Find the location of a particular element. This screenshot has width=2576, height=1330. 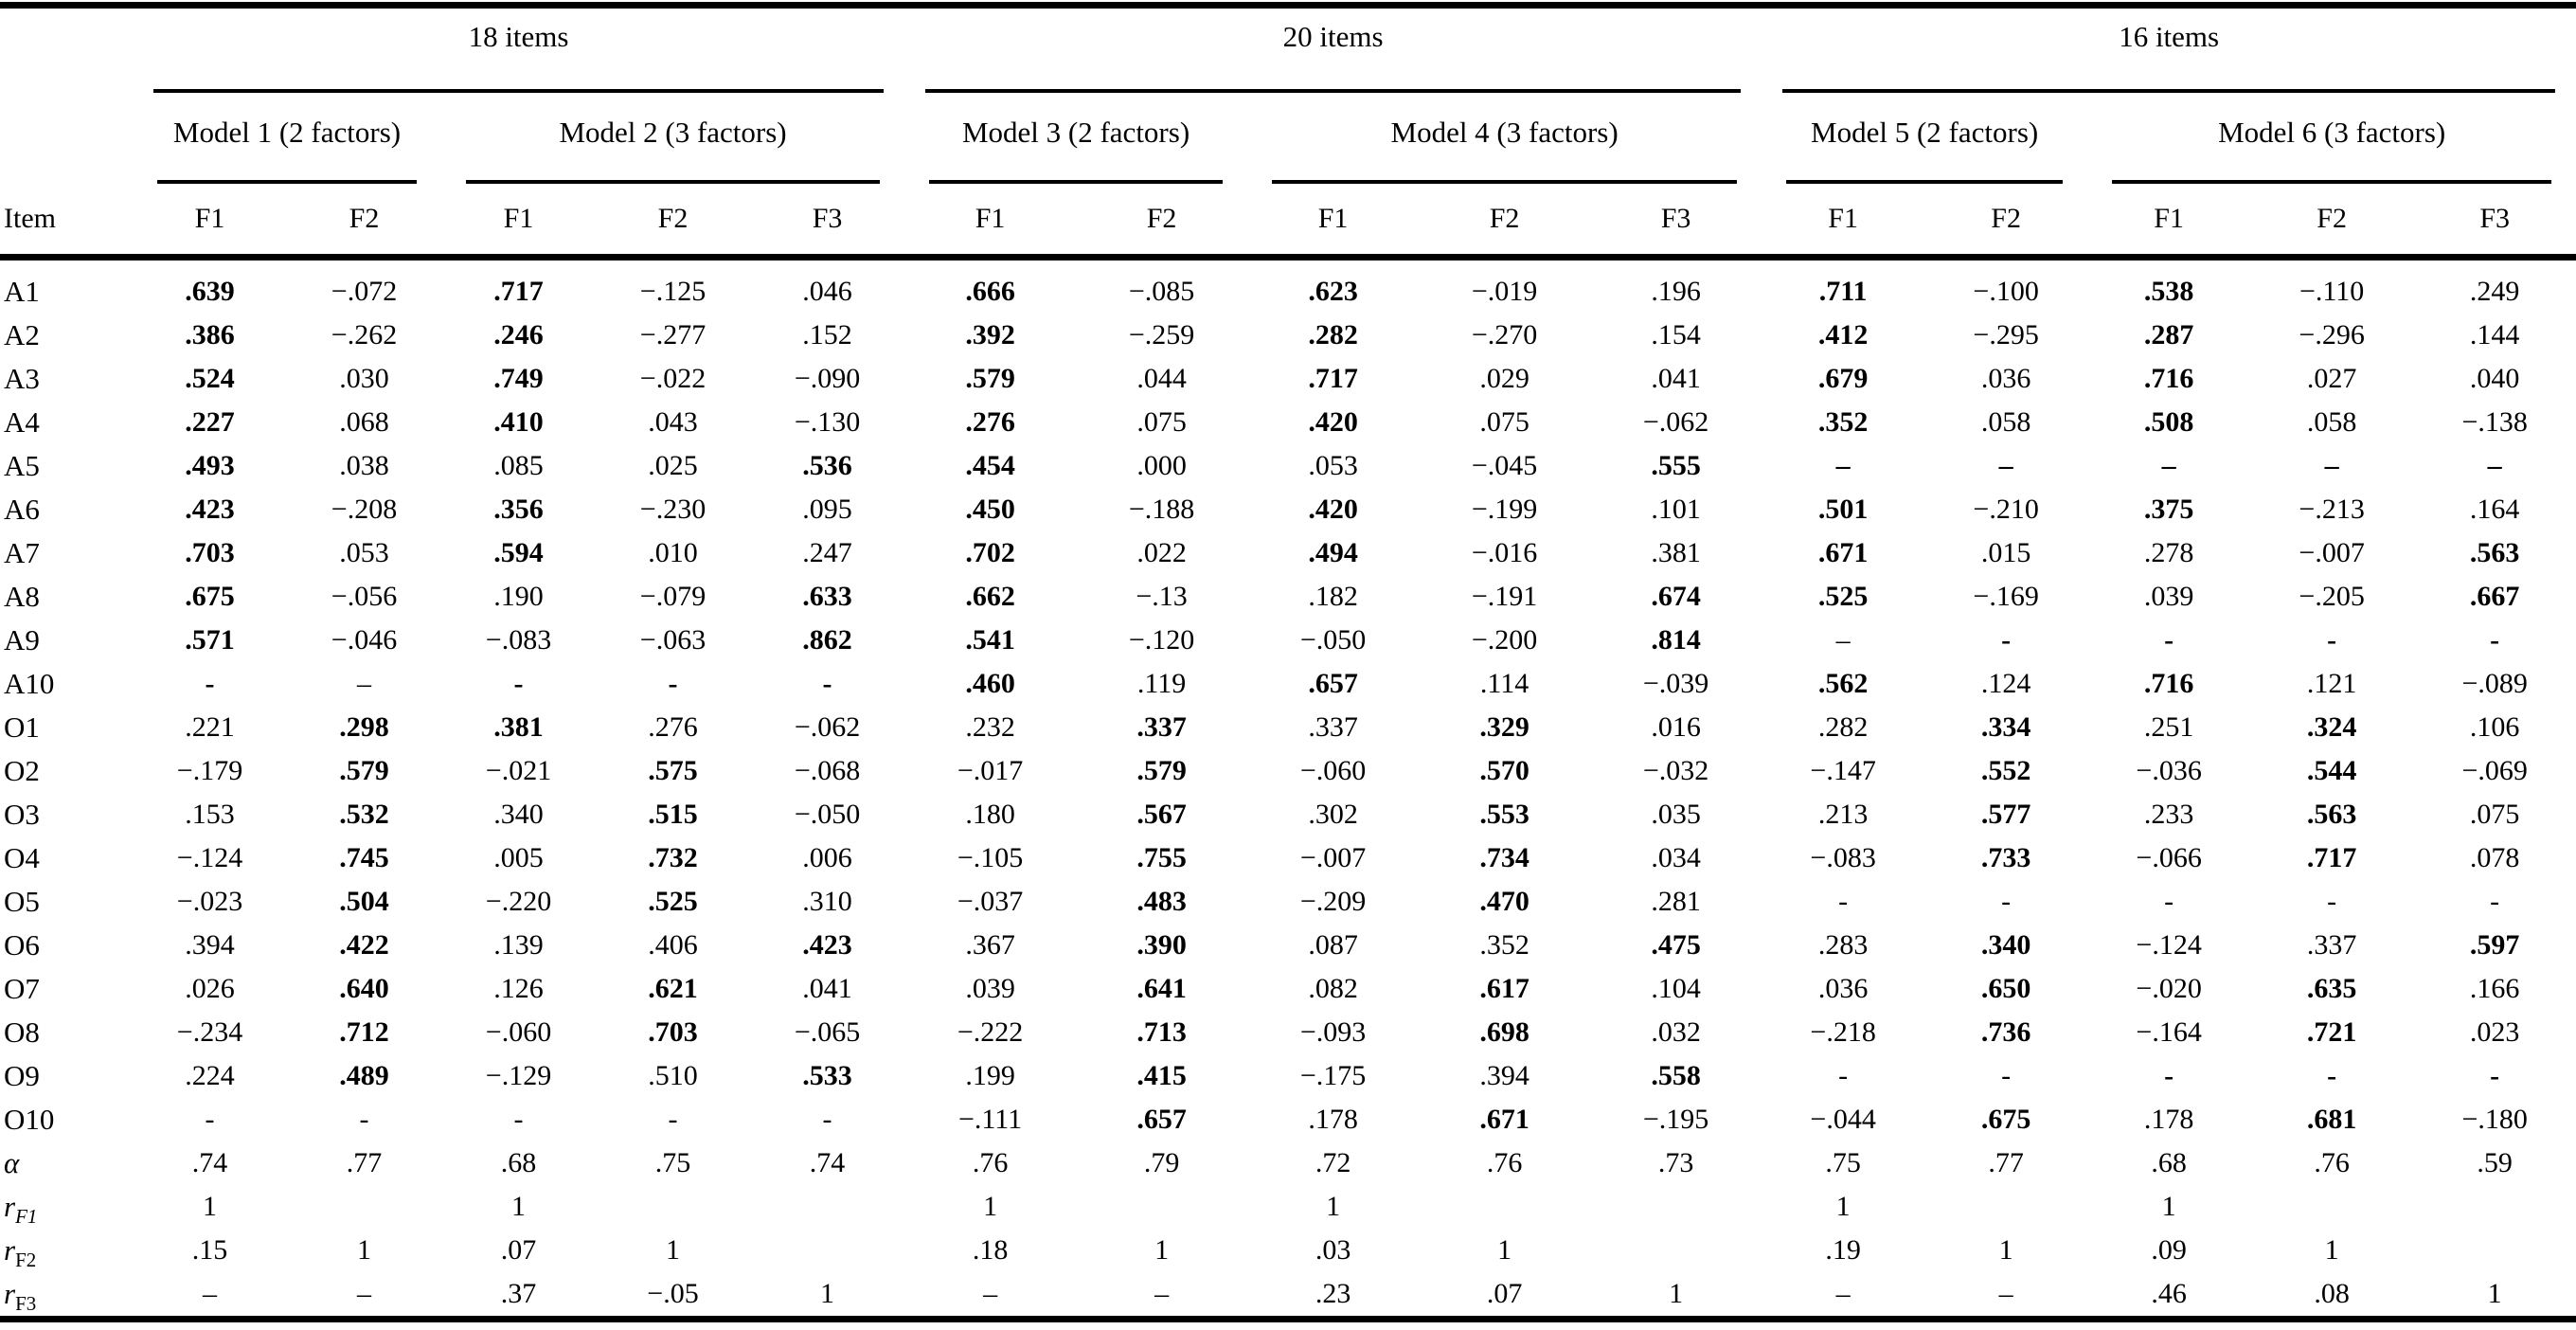

row-label: A3 is located at coordinates (22, 378).